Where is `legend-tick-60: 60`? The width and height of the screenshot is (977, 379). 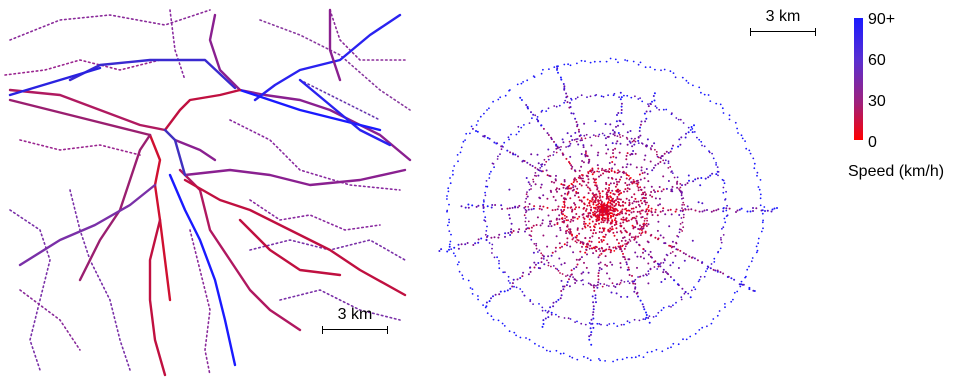
legend-tick-60: 60 is located at coordinates (877, 60).